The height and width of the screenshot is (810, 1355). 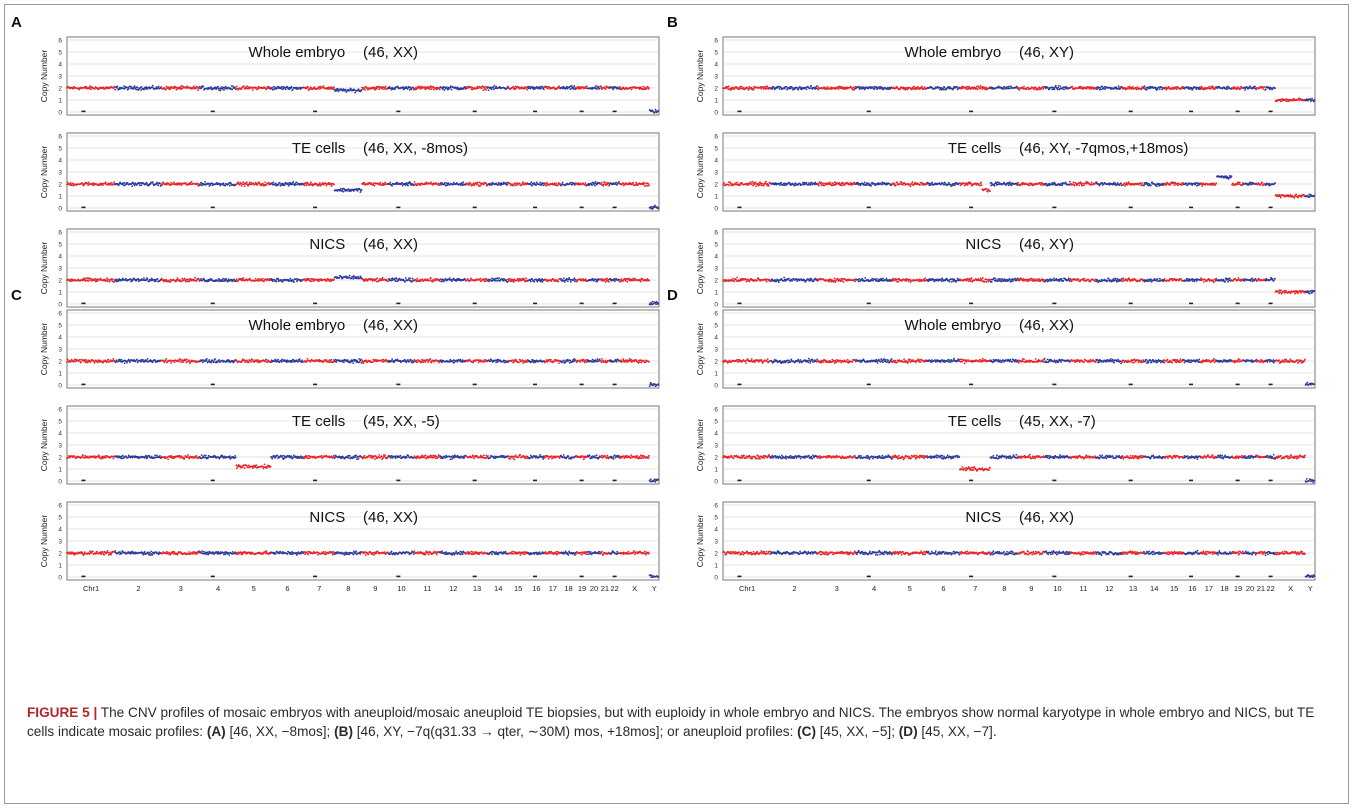 What do you see at coordinates (1005, 268) in the screenshot?
I see `cnv-track: 0 1 2 3 4 5 6 Copy Number NICS (46, XY)` at bounding box center [1005, 268].